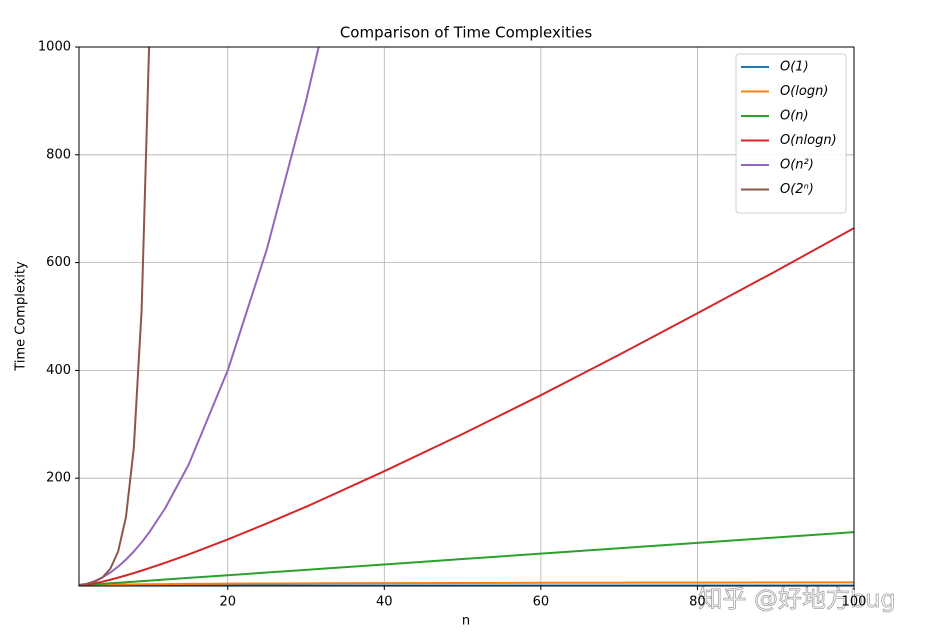  What do you see at coordinates (797, 189) in the screenshot?
I see `legend-label: O(2ⁿ)` at bounding box center [797, 189].